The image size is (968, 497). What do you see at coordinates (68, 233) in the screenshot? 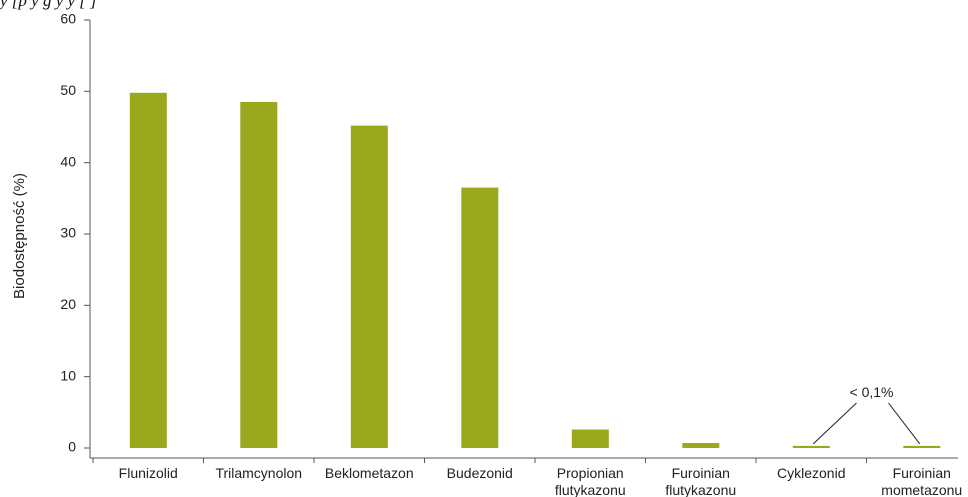
I see `y-tick-label: 30` at bounding box center [68, 233].